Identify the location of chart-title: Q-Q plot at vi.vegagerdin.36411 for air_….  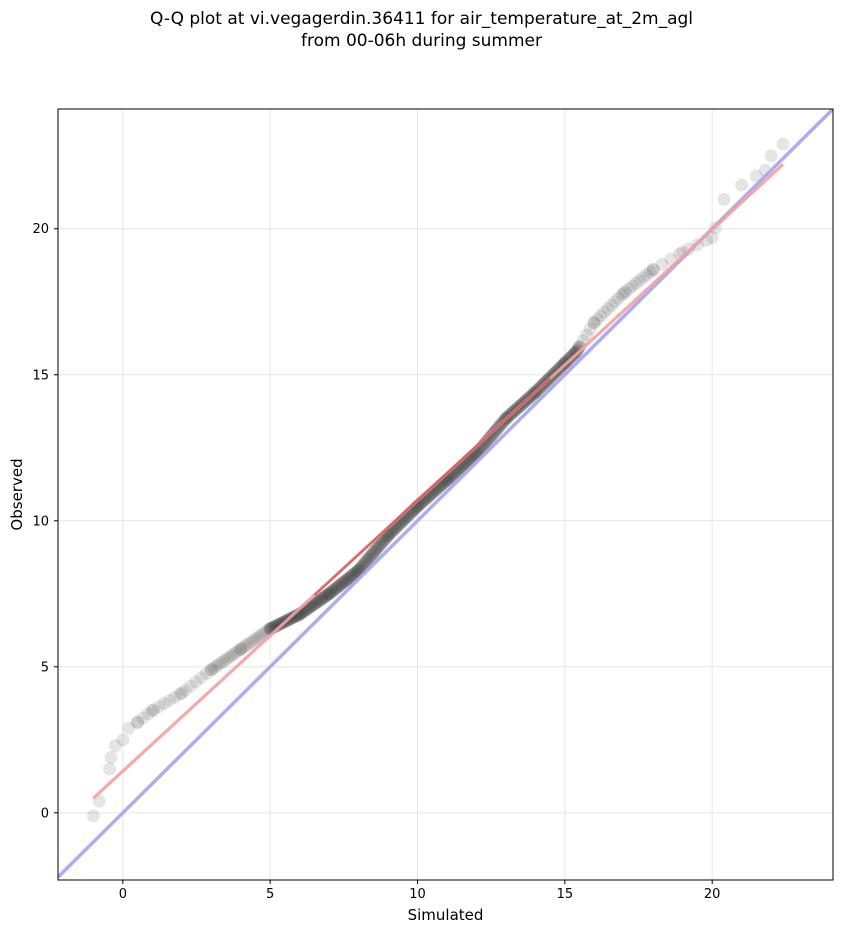
(421, 30).